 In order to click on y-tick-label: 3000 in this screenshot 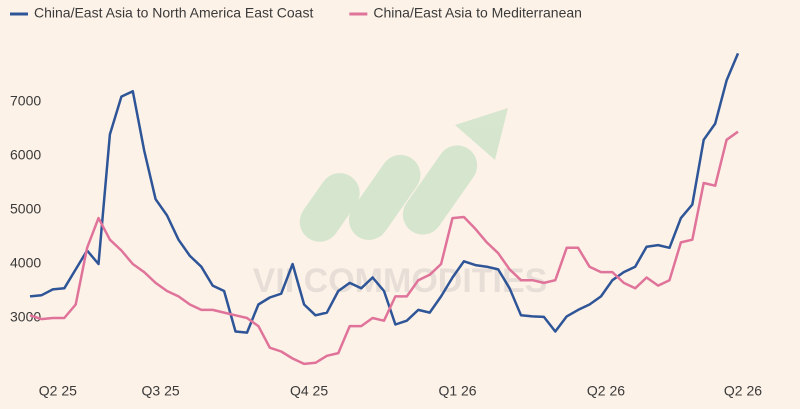, I will do `click(25, 317)`.